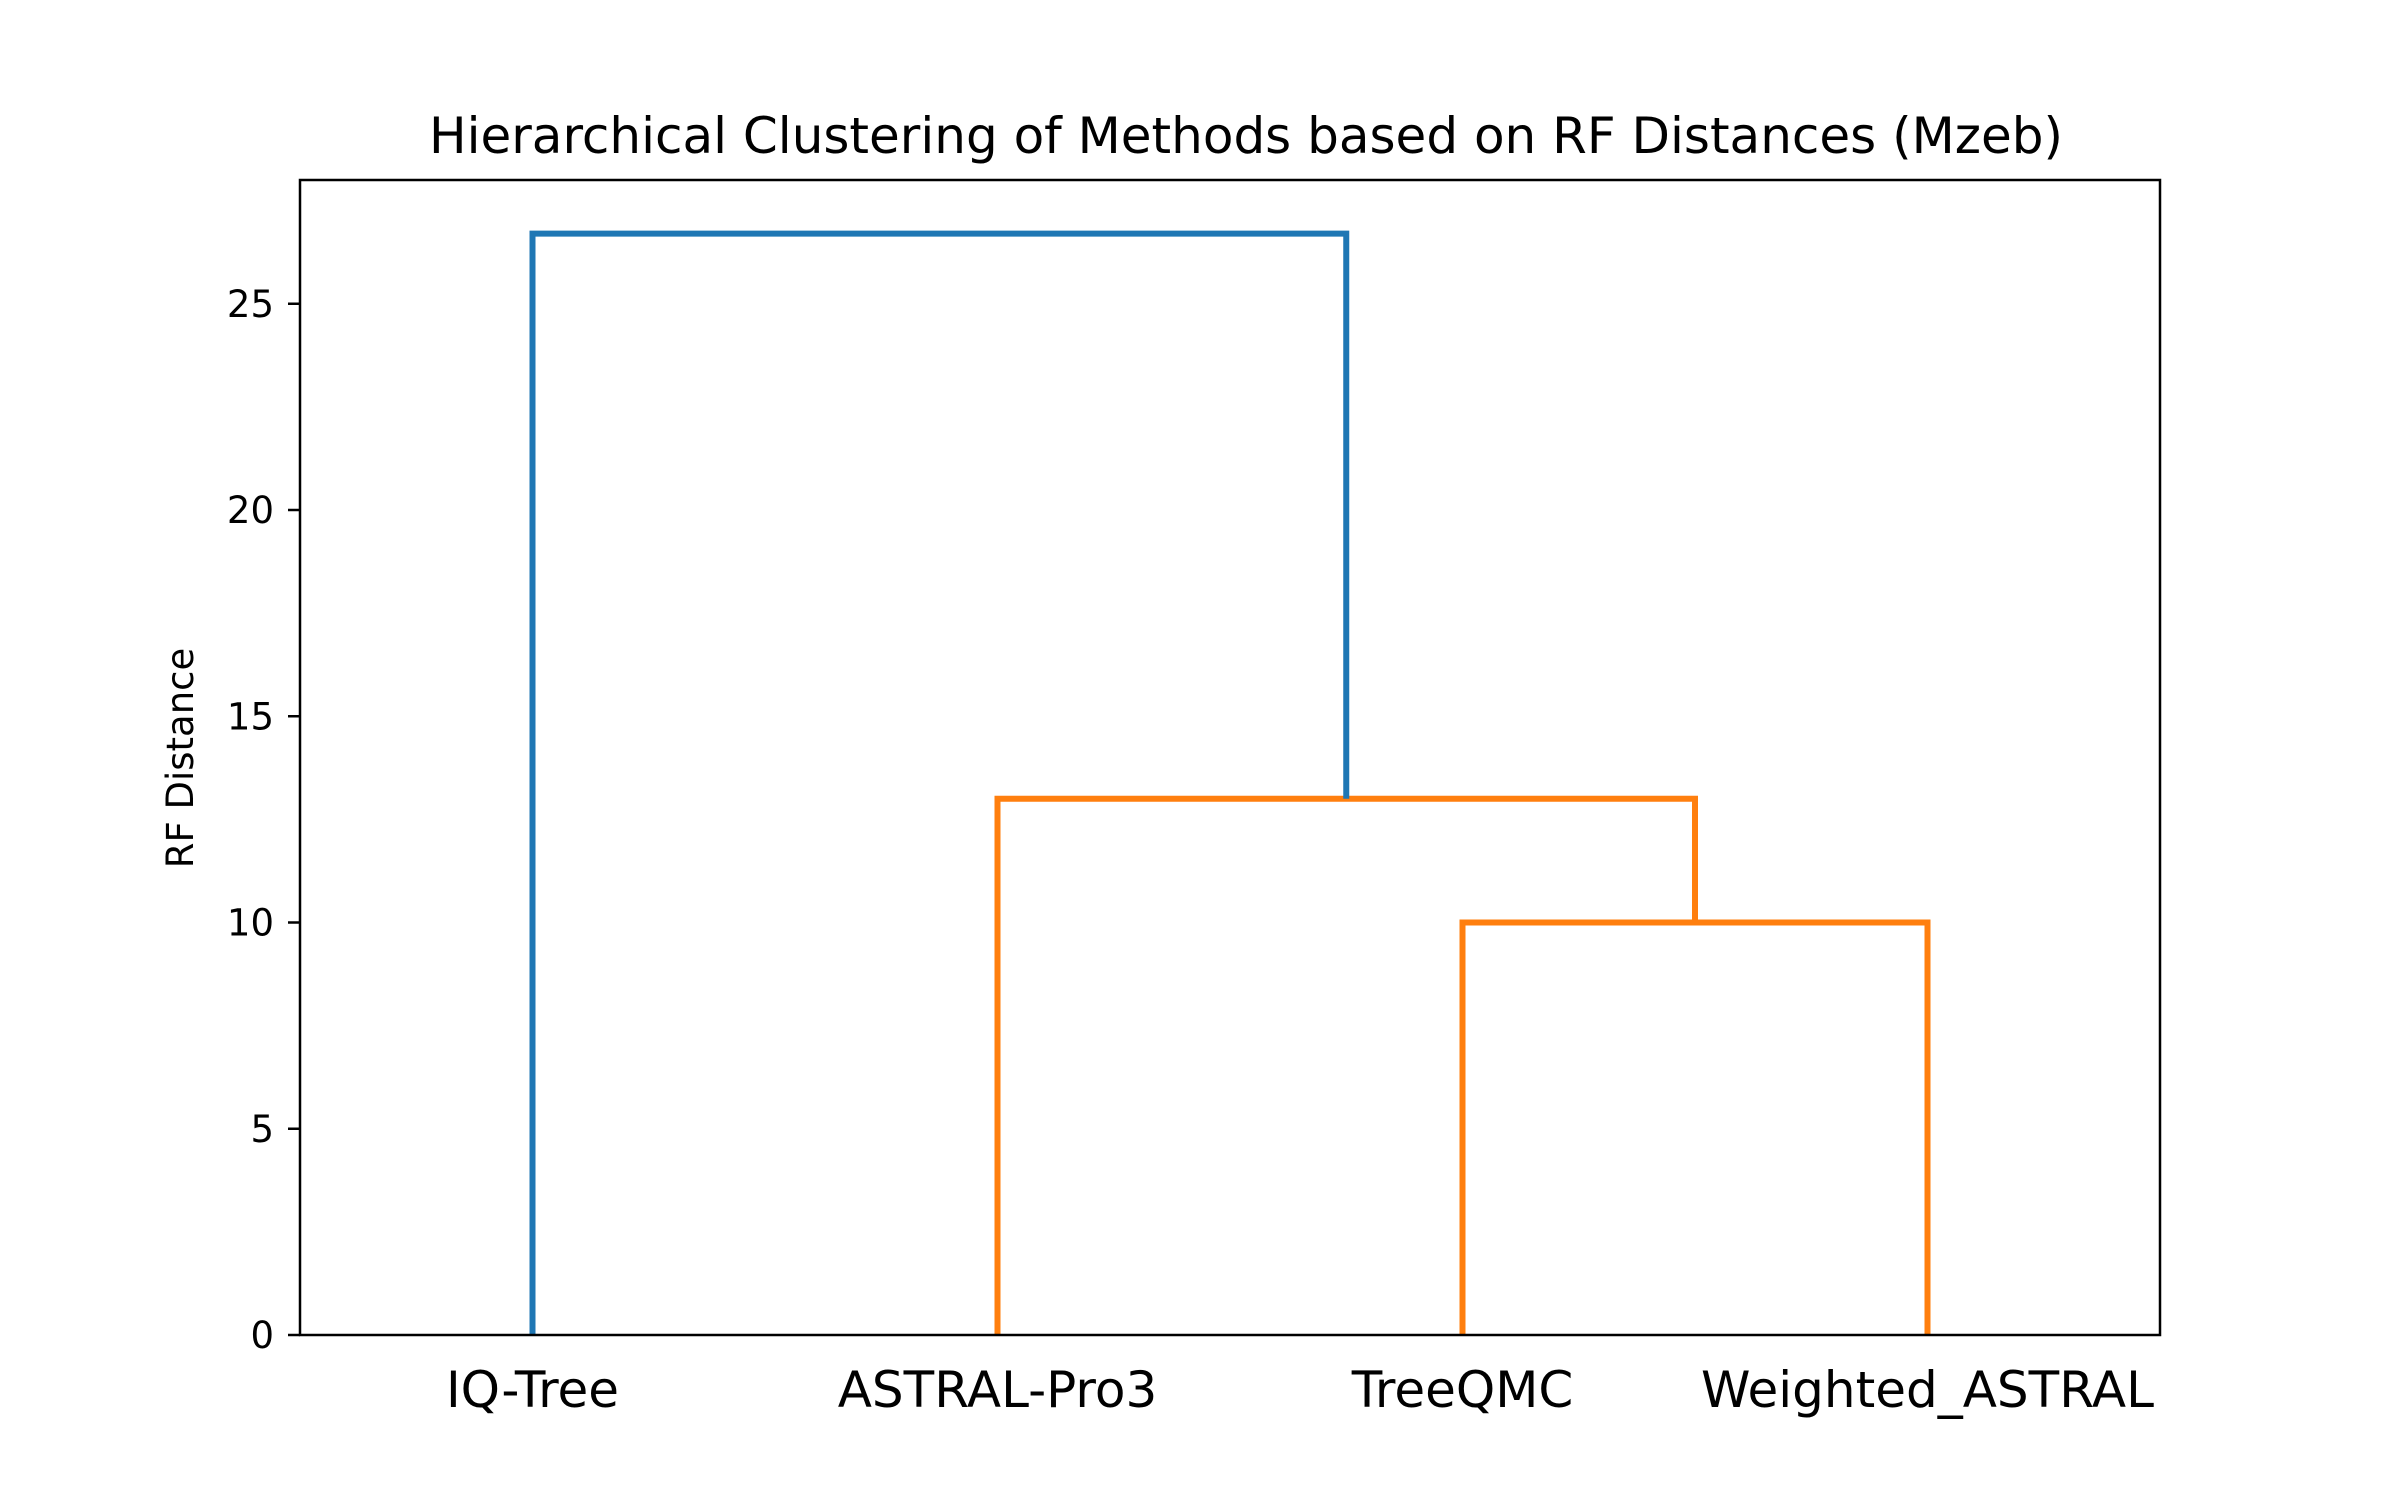 This screenshot has width=2400, height=1500. Describe the element at coordinates (1462, 1390) in the screenshot. I see `leaf-label: TreeQMC` at that location.